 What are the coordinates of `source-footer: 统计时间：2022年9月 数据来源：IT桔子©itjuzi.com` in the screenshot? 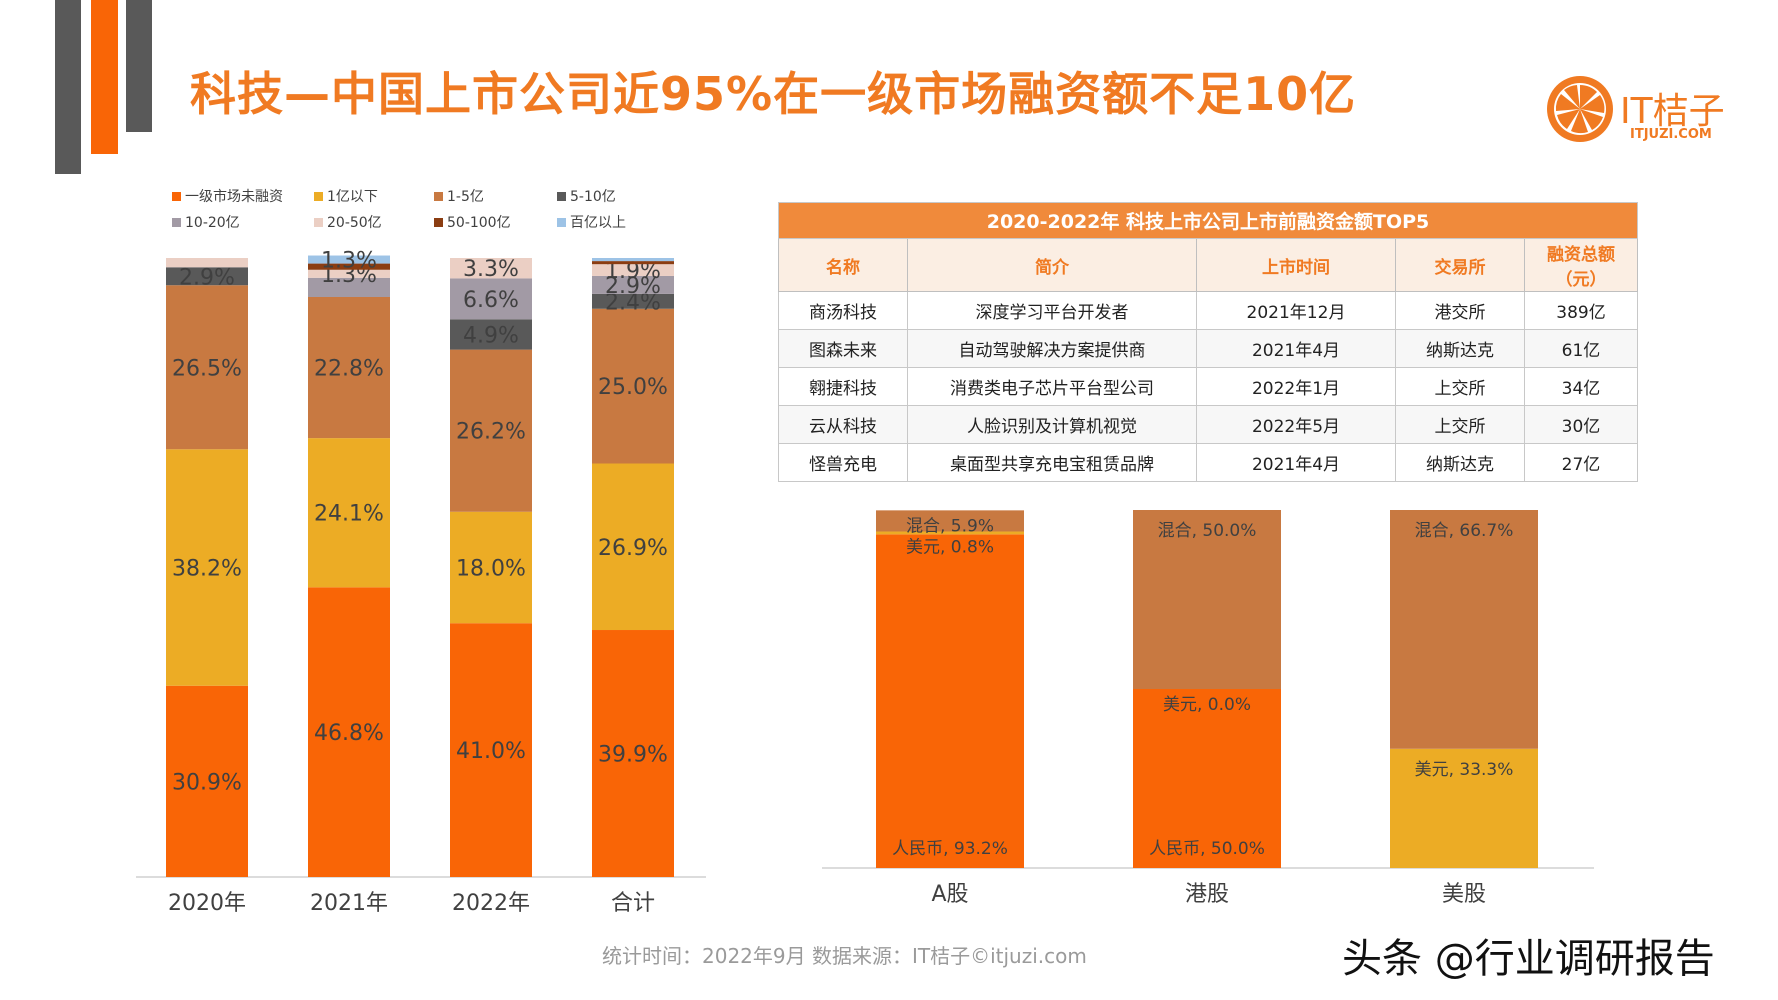 It's located at (844, 956).